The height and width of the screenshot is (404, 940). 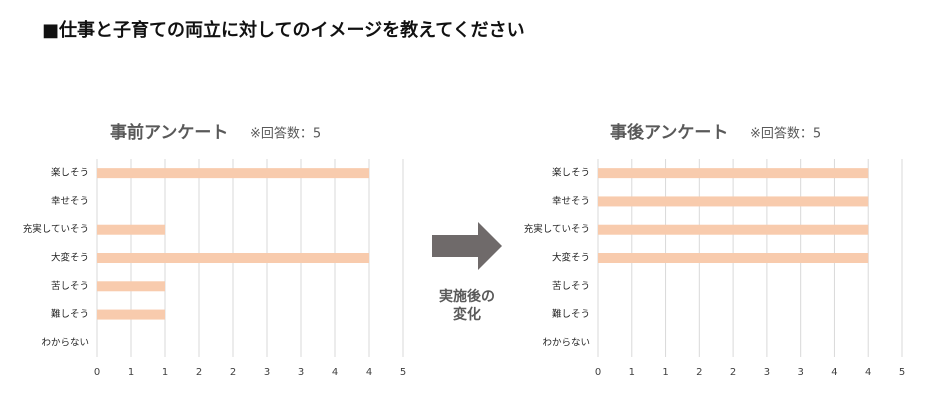 What do you see at coordinates (467, 314) in the screenshot?
I see `arrow-label: 変化` at bounding box center [467, 314].